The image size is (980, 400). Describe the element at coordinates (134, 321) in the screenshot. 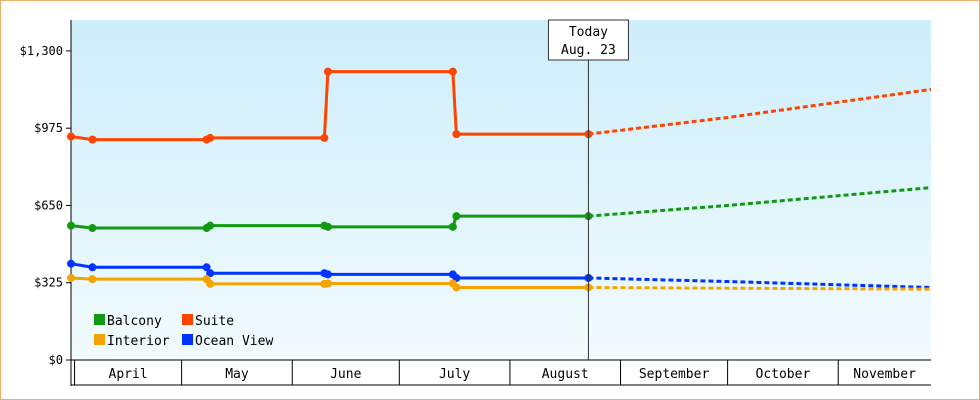

I see `legend-label: Balcony` at that location.